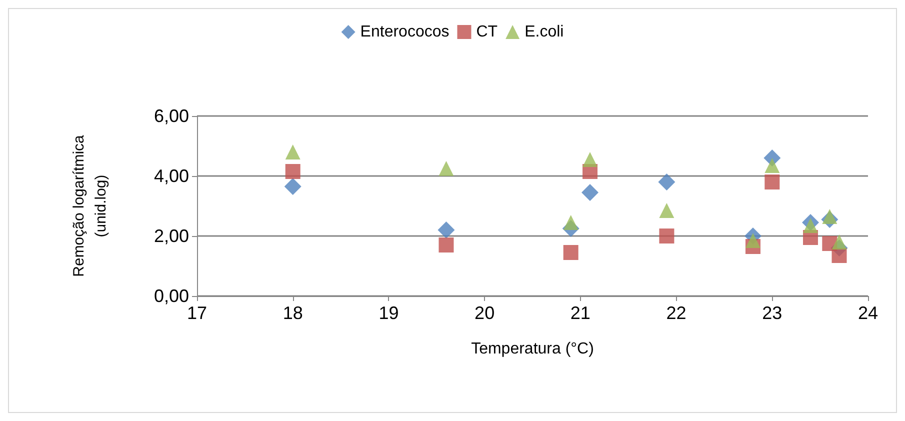  What do you see at coordinates (868, 313) in the screenshot?
I see `x-tick-label: 24` at bounding box center [868, 313].